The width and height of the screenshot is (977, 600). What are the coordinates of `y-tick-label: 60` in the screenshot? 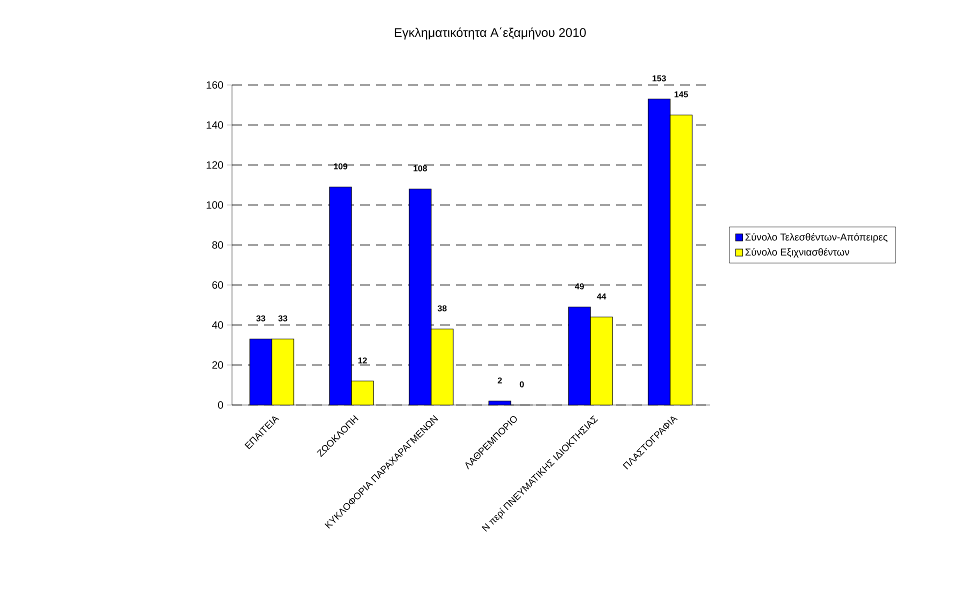 It's located at (218, 285).